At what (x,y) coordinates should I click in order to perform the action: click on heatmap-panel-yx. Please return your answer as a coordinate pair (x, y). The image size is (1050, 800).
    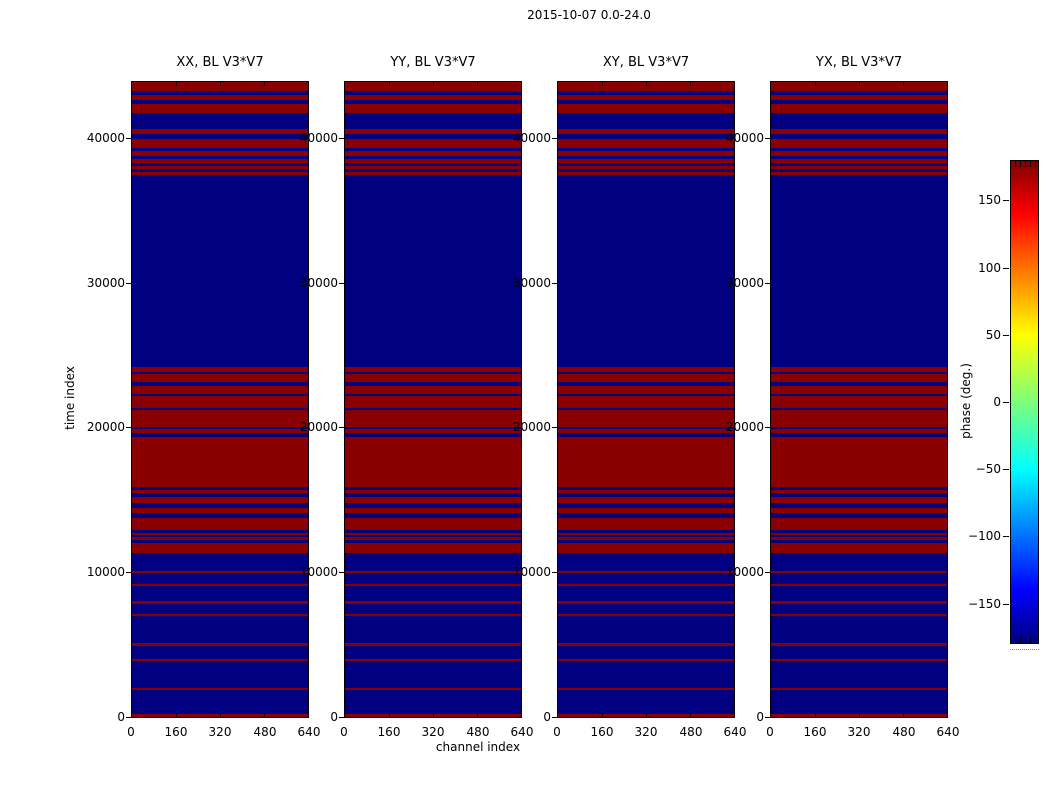
    Looking at the image, I should click on (859, 399).